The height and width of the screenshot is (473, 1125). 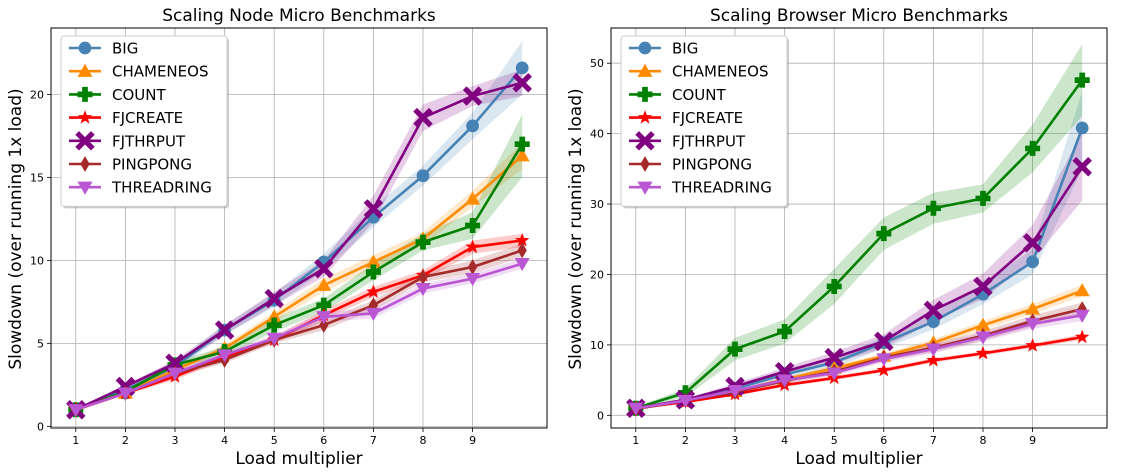 I want to click on y-tick-label: 20, so click(x=597, y=274).